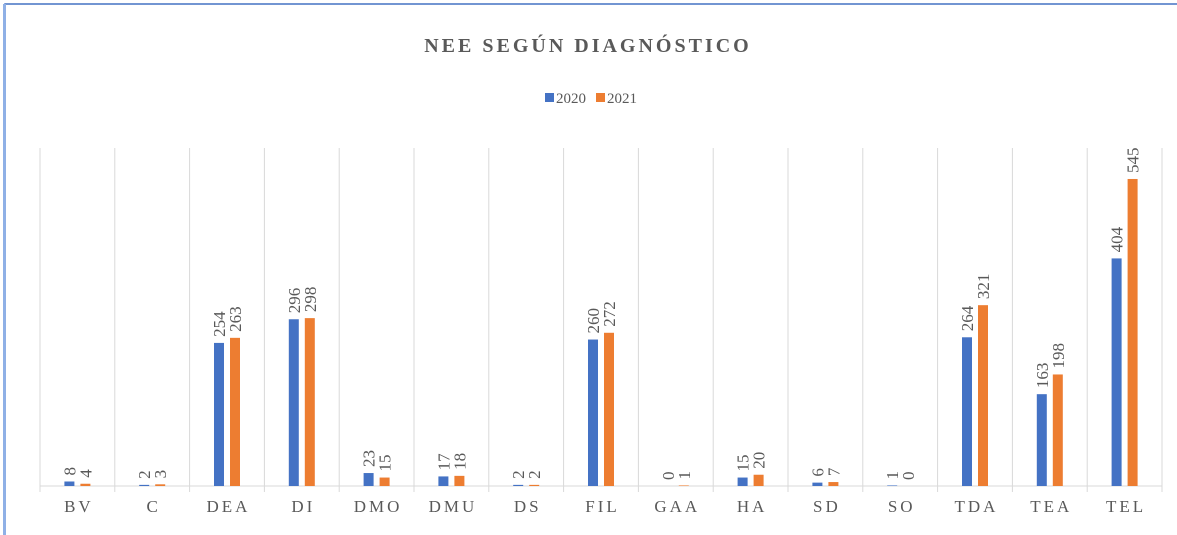  Describe the element at coordinates (85, 473) in the screenshot. I see `data-label: 4` at that location.